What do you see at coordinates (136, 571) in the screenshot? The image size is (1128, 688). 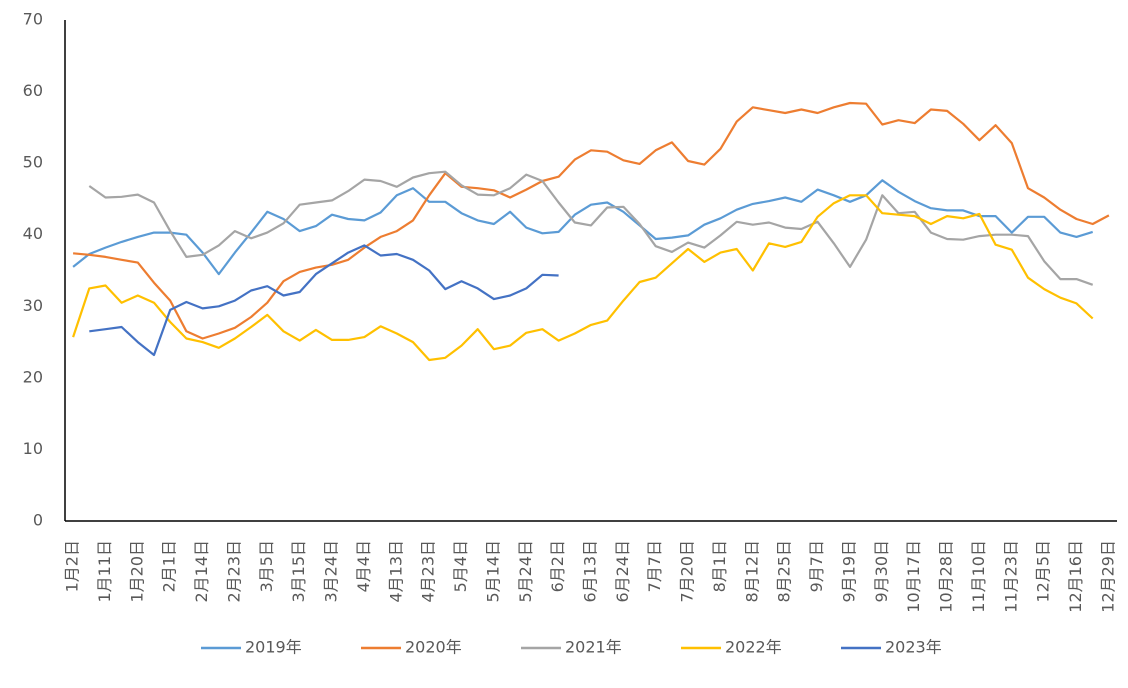 I see `x-tick-label: 1月20日` at bounding box center [136, 571].